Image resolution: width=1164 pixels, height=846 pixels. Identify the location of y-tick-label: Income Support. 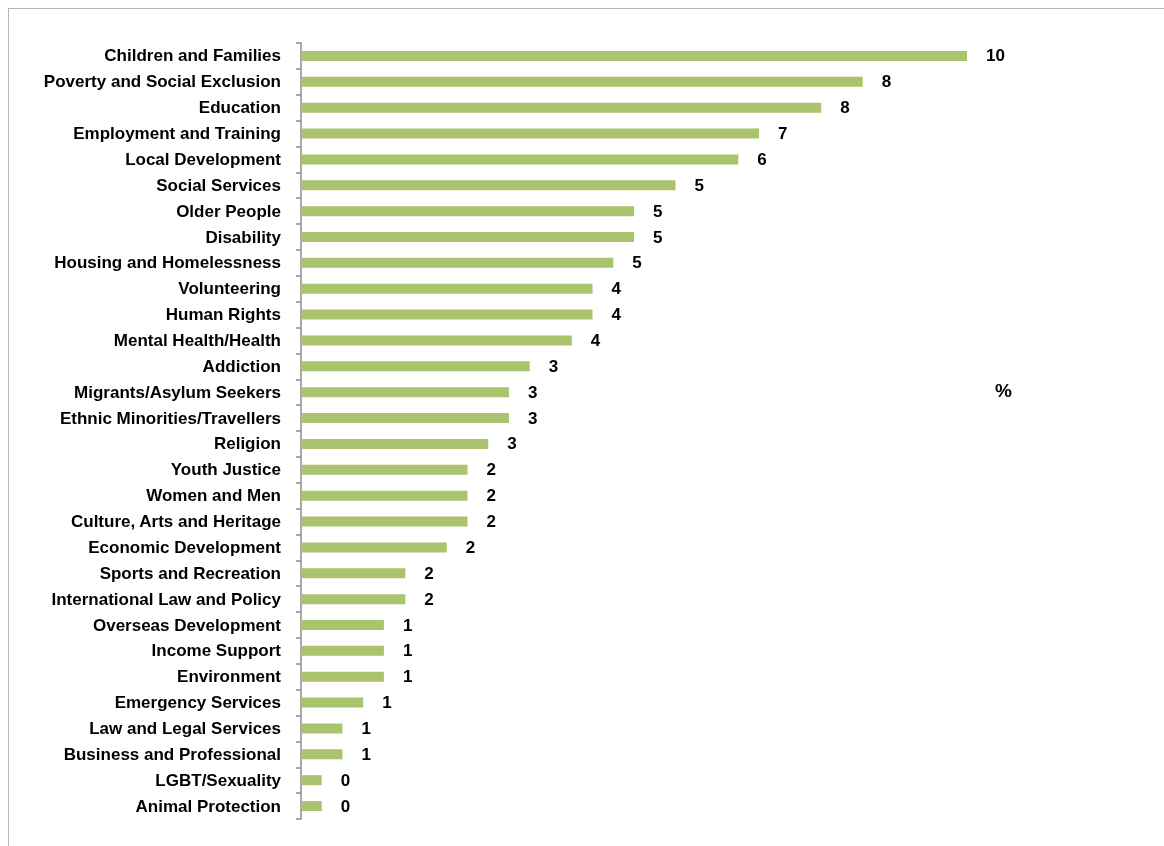
(216, 651).